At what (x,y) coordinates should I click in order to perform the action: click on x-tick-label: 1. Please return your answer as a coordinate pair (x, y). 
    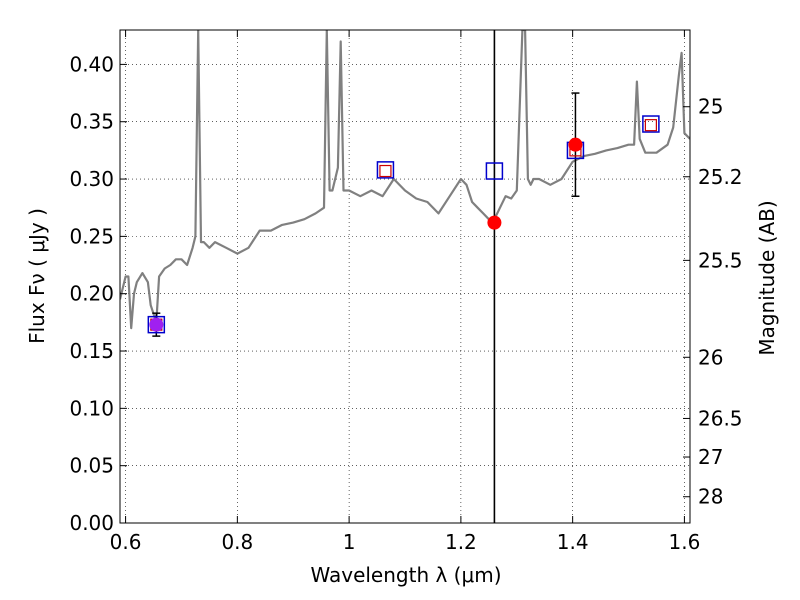
    Looking at the image, I should click on (349, 542).